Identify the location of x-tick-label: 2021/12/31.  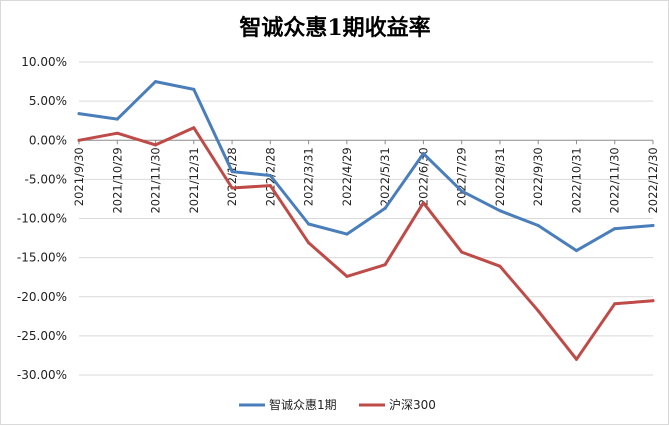
(194, 180).